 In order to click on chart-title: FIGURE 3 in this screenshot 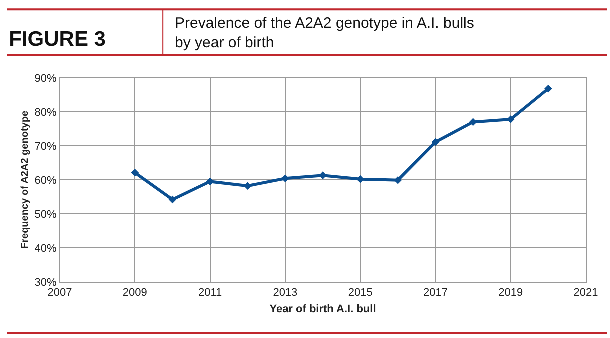, I will do `click(57, 40)`.